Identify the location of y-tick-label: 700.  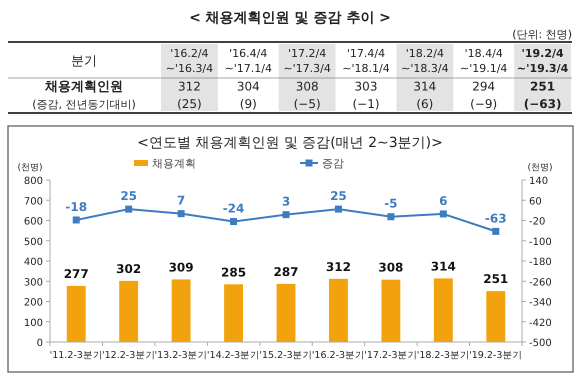
(33, 202).